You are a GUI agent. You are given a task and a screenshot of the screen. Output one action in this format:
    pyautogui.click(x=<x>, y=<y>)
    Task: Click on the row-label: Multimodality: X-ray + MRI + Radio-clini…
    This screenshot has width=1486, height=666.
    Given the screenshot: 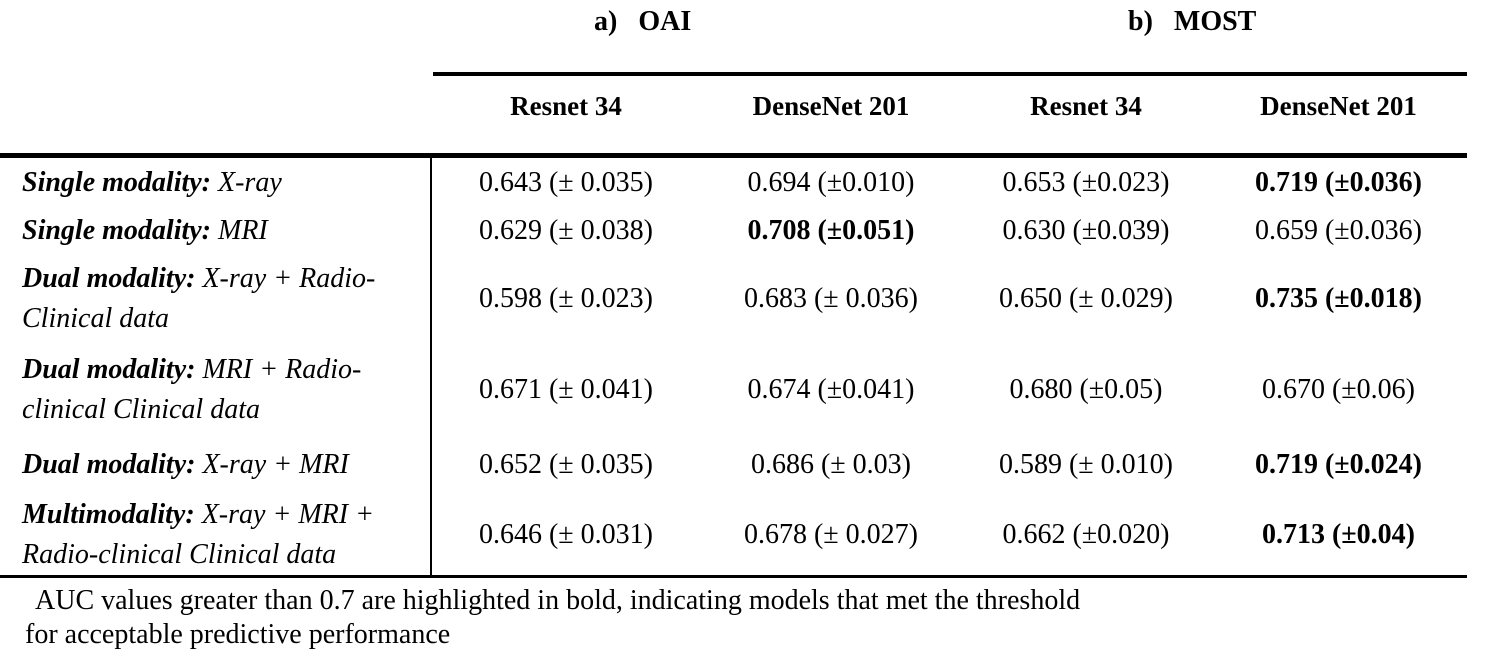 What is the action you would take?
    pyautogui.click(x=216, y=535)
    